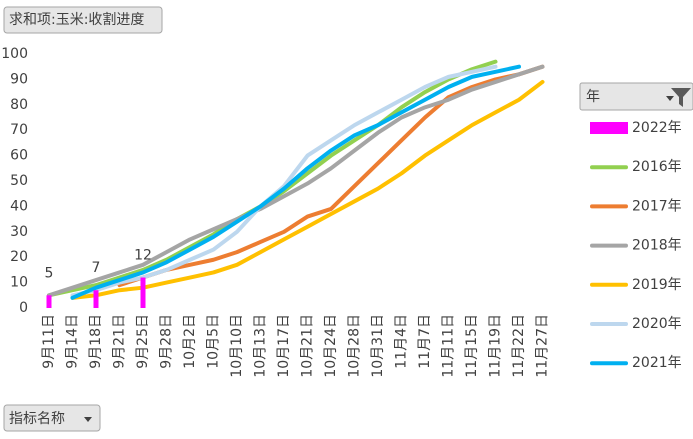  Describe the element at coordinates (214, 341) in the screenshot. I see `x-tick-label: 10月5日` at that location.